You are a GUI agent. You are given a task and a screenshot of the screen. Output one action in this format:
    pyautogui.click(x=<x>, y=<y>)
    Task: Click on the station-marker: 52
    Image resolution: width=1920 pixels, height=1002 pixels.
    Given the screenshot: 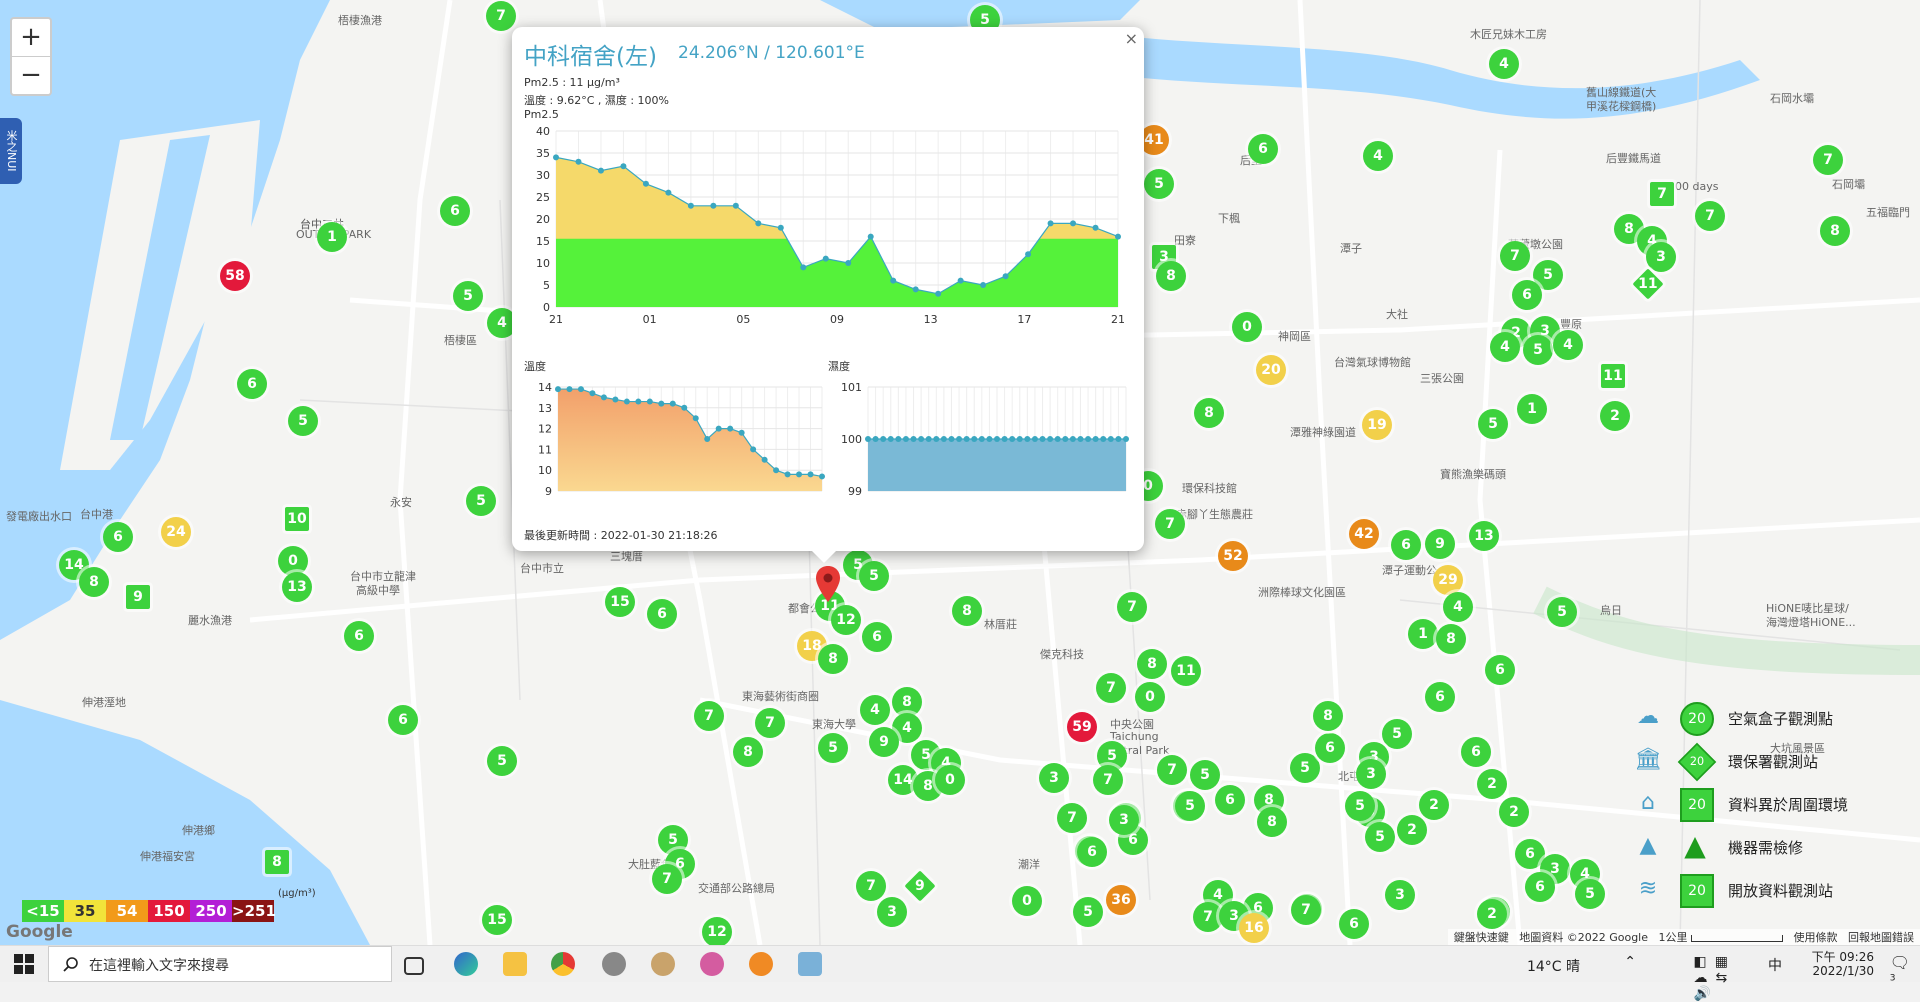 What is the action you would take?
    pyautogui.click(x=1233, y=556)
    